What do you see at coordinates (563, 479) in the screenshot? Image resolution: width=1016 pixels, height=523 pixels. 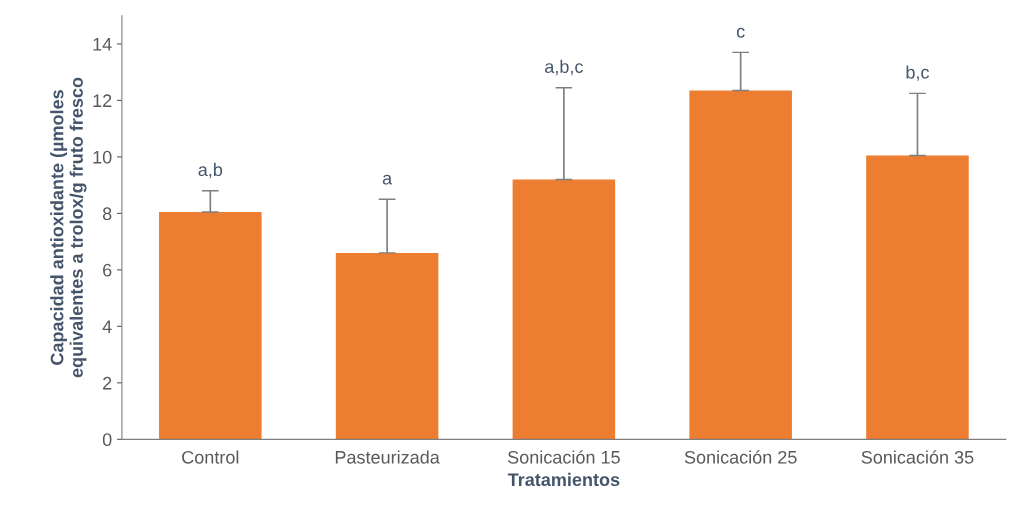 I see `x-axis-title: Tratamientos` at bounding box center [563, 479].